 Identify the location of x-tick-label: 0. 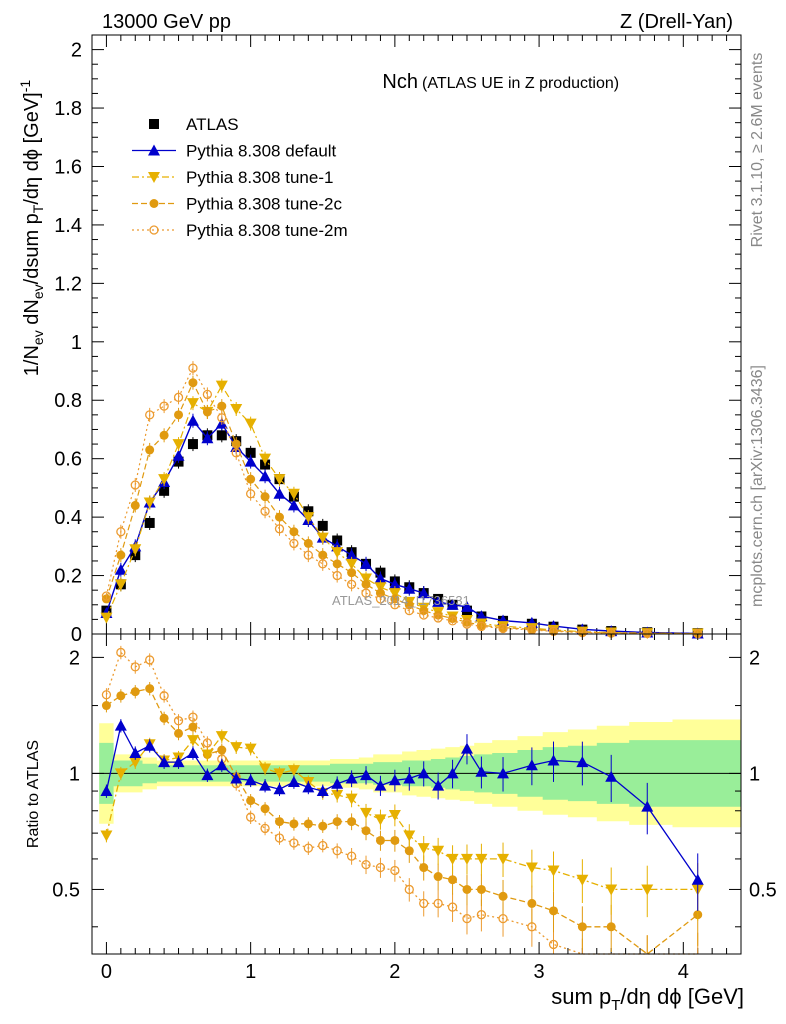
(106, 972).